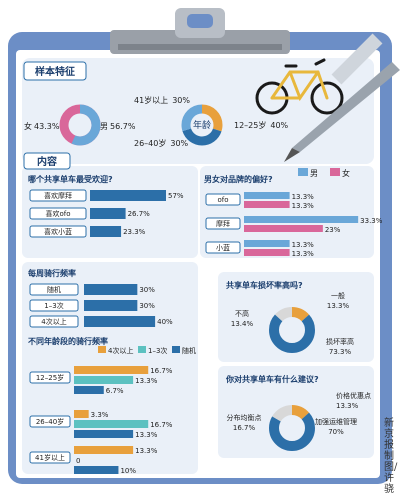 The width and height of the screenshot is (400, 495). Describe the element at coordinates (104, 126) in the screenshot. I see `male-label: 男` at that location.